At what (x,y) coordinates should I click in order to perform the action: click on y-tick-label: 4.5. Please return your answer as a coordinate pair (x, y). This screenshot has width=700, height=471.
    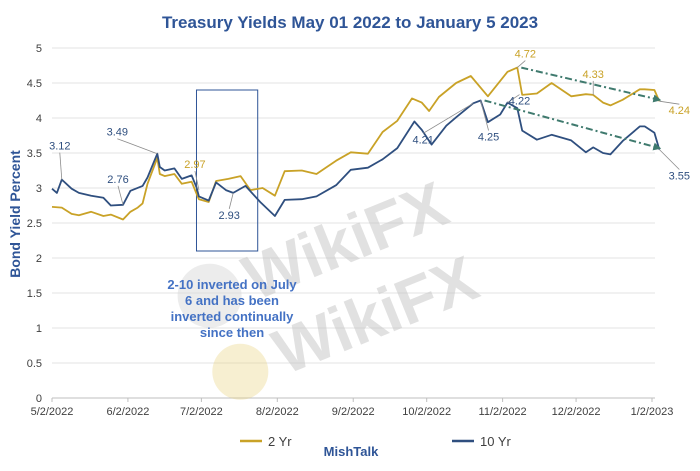
    Looking at the image, I should click on (34, 84).